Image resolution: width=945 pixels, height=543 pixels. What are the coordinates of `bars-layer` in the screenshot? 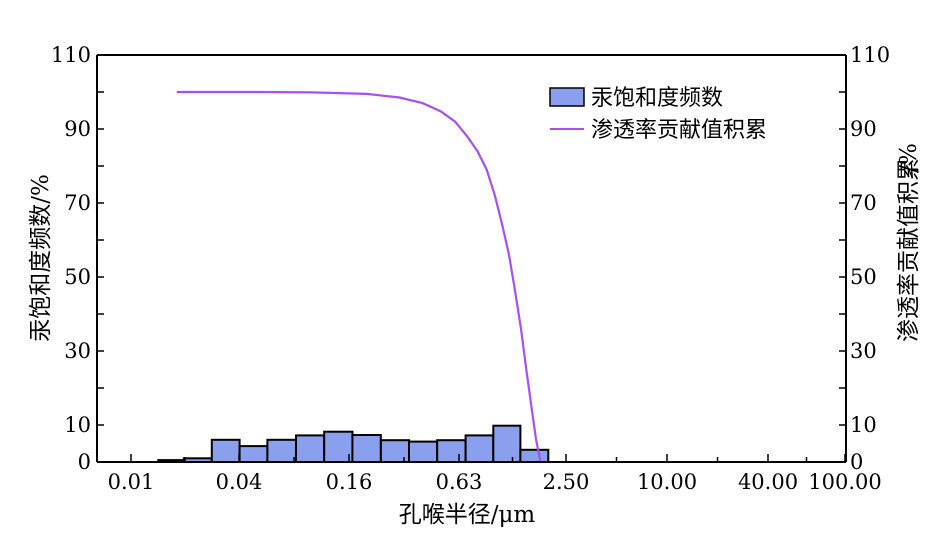 It's located at (353, 444).